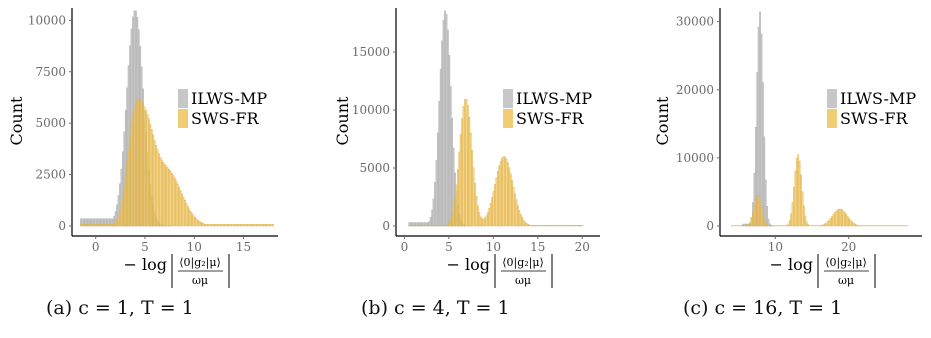  Describe the element at coordinates (554, 98) in the screenshot. I see `legend-label: ILWS-MP` at that location.